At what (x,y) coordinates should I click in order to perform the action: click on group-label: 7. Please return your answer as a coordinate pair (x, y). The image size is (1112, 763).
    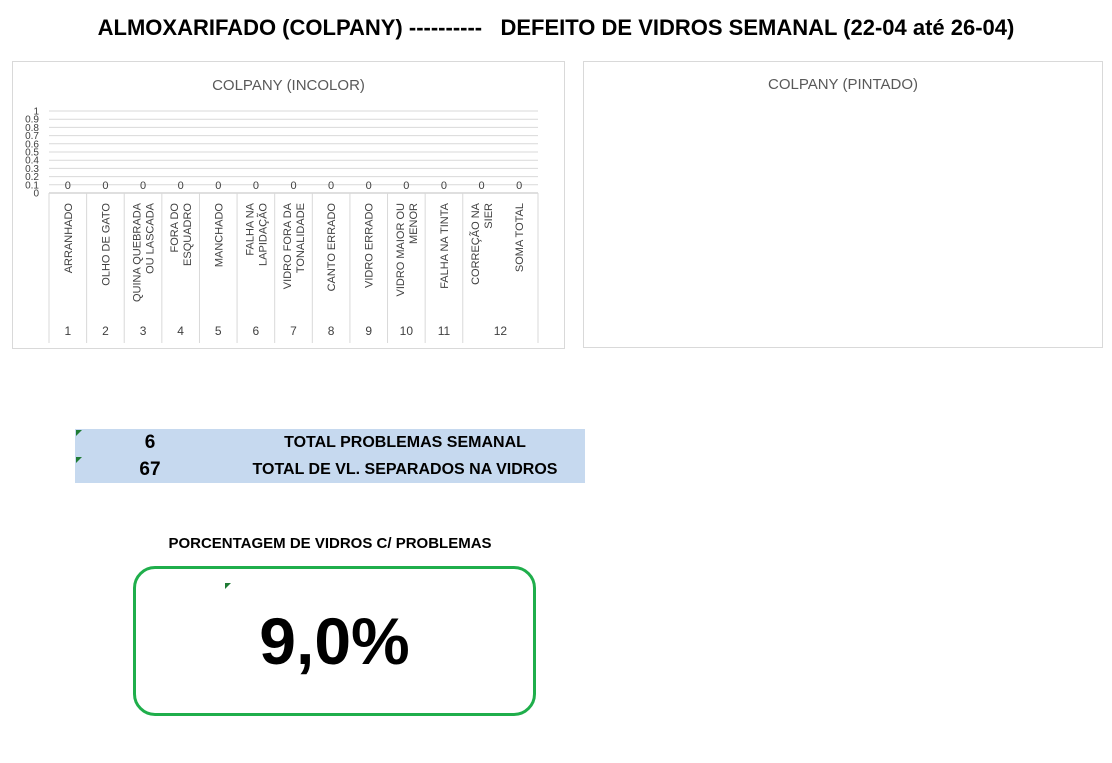
    Looking at the image, I should click on (293, 331).